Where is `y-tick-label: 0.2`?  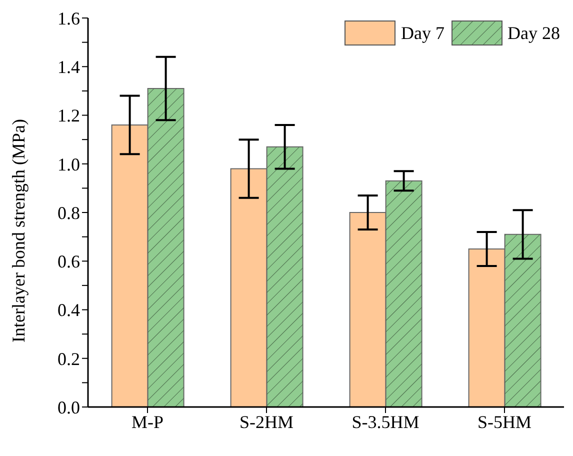
y-tick-label: 0.2 is located at coordinates (69, 358).